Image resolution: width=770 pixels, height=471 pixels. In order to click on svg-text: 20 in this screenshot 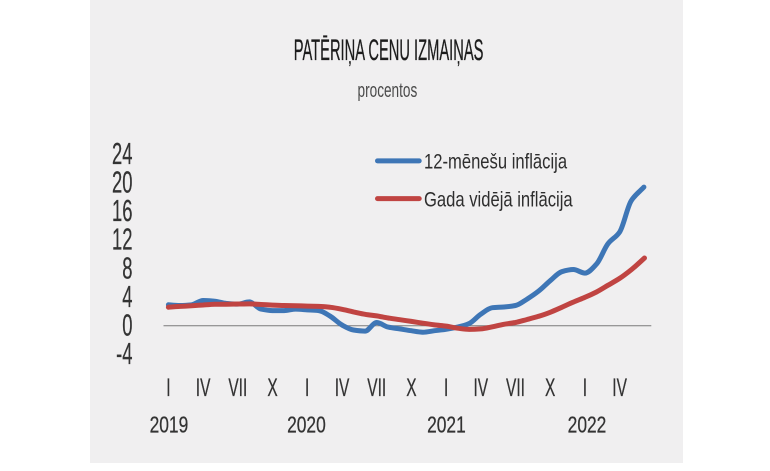, I will do `click(122, 183)`.